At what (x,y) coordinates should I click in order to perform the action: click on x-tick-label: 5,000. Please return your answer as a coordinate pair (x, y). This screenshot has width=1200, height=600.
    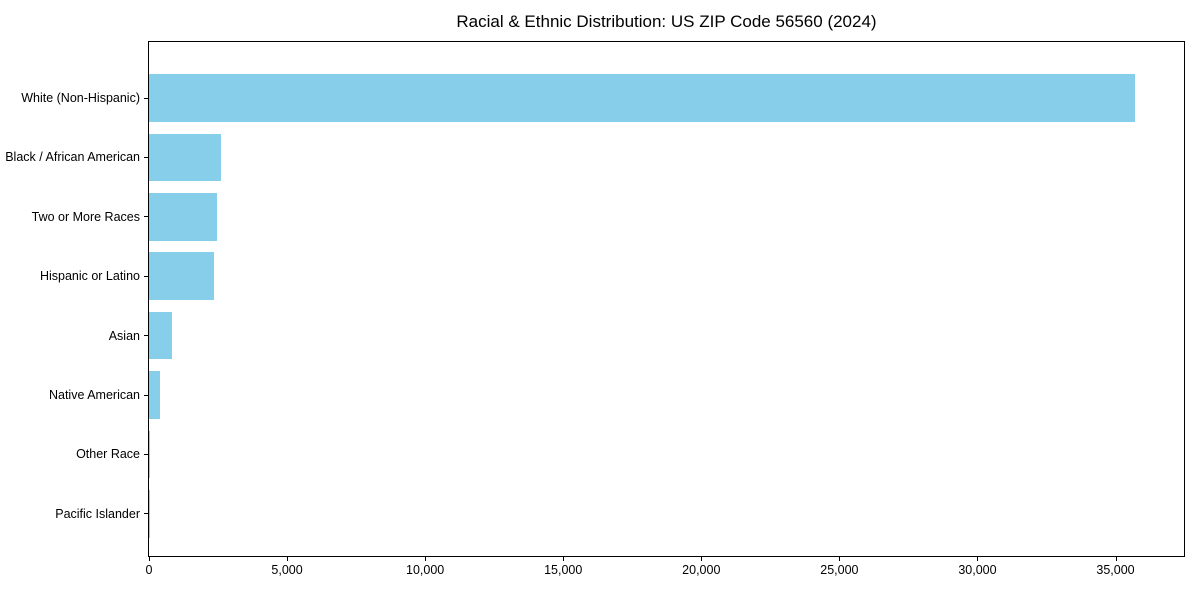
    Looking at the image, I should click on (287, 570).